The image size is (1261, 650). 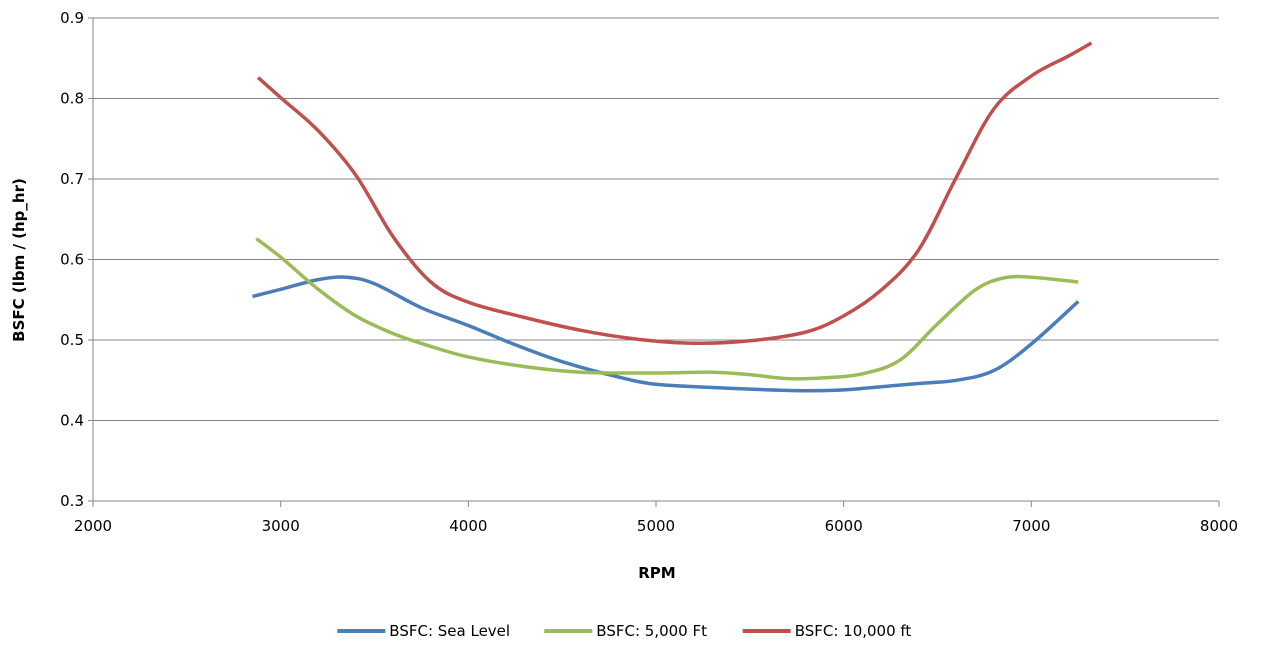 What do you see at coordinates (1031, 526) in the screenshot?
I see `x-tick-label: 7000` at bounding box center [1031, 526].